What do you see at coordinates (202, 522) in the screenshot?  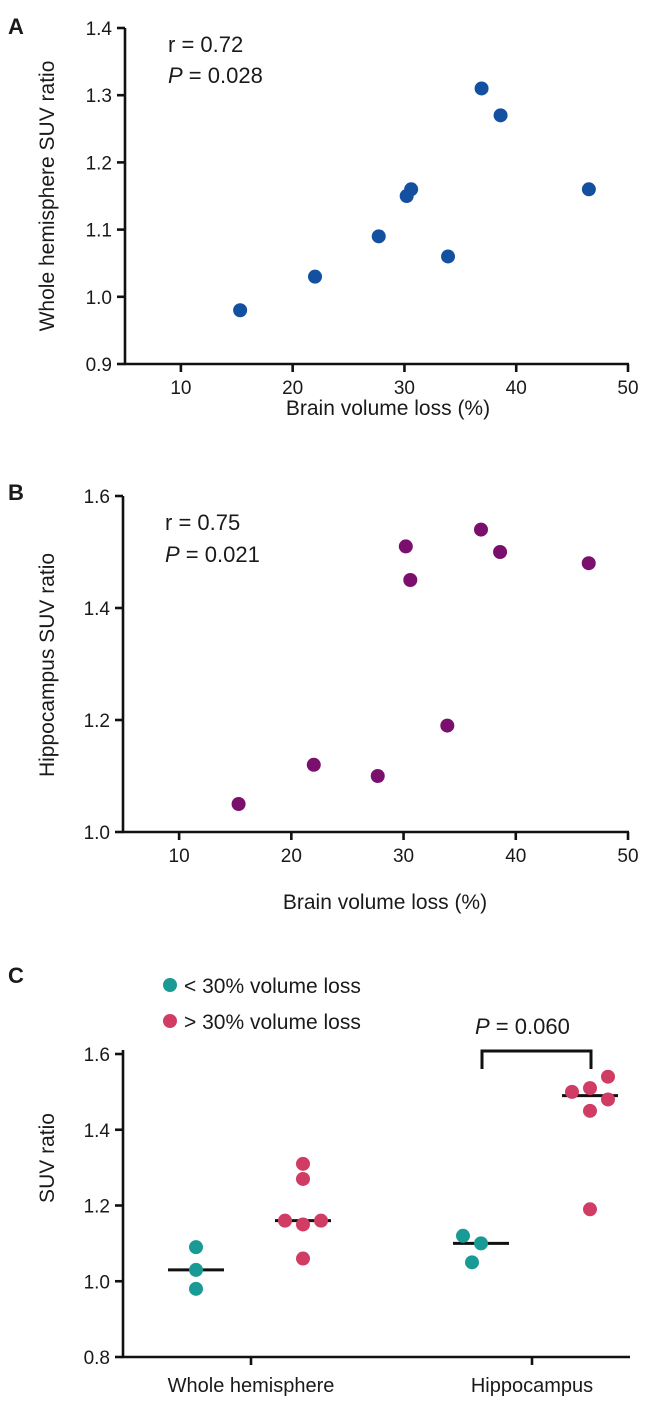 I see `panel-b-r-annotation: r = 0.75` at bounding box center [202, 522].